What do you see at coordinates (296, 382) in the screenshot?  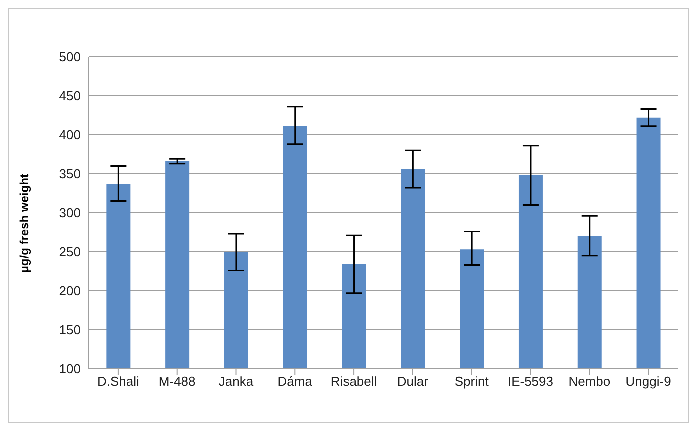 I see `x-tick-label: Dáma` at bounding box center [296, 382].